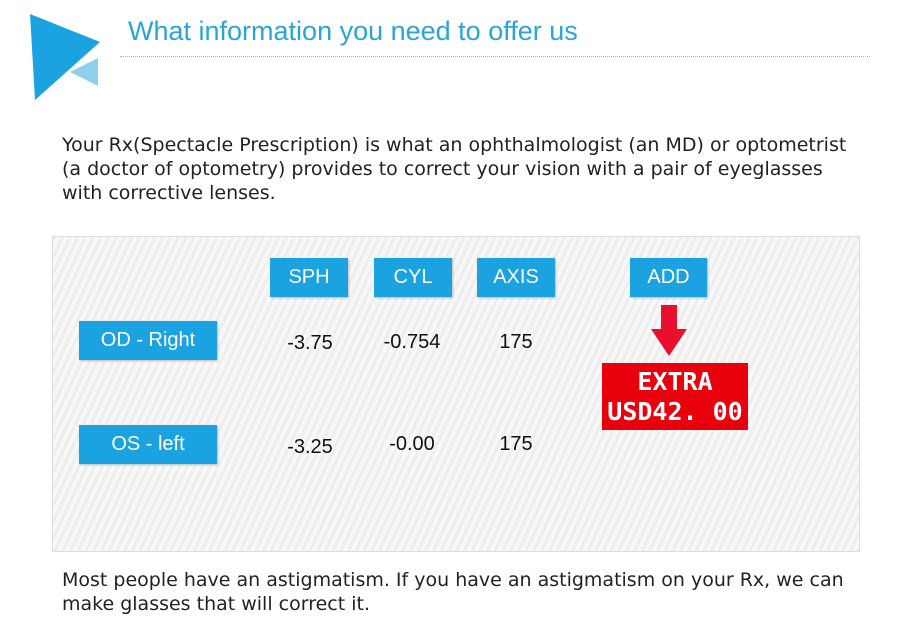 The height and width of the screenshot is (632, 900). What do you see at coordinates (669, 330) in the screenshot?
I see `arrow` at bounding box center [669, 330].